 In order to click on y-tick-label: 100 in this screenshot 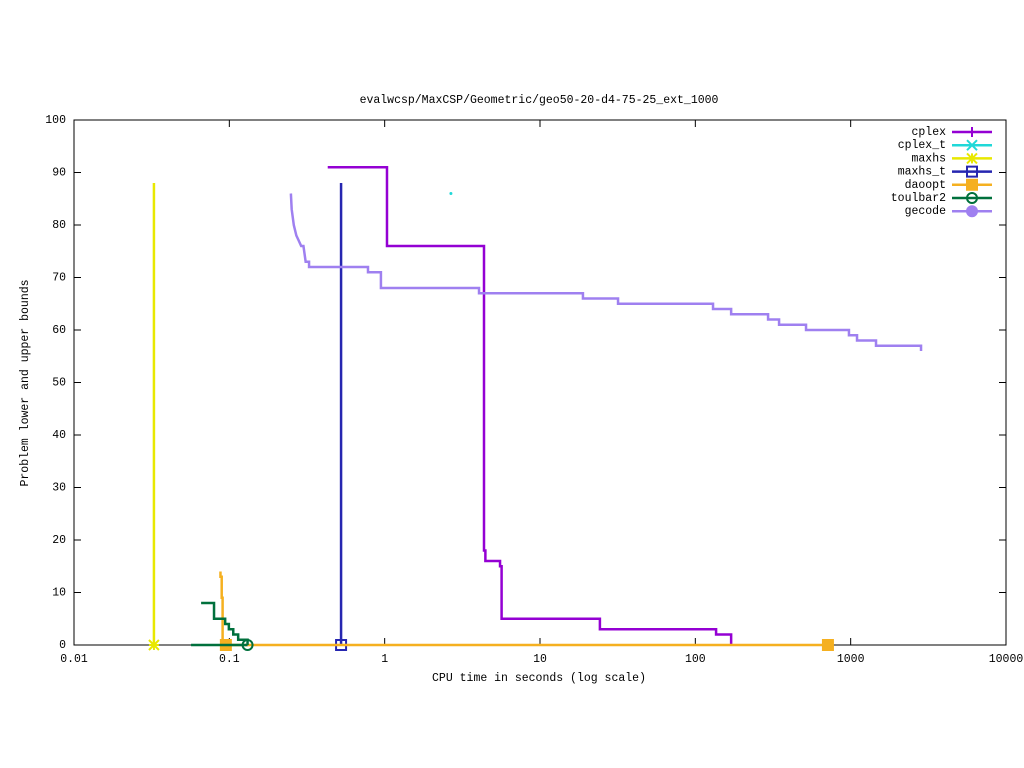, I will do `click(55, 120)`.